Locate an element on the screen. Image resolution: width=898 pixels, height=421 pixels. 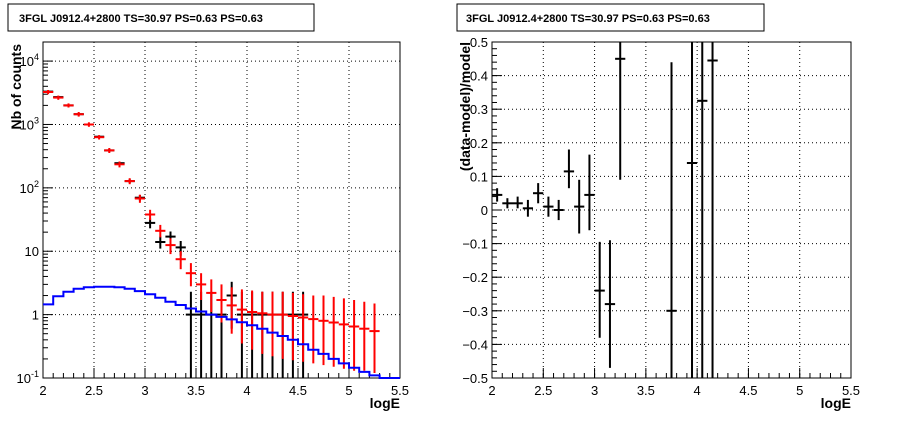
y-tick-label: 10⁴ is located at coordinates (29, 60).